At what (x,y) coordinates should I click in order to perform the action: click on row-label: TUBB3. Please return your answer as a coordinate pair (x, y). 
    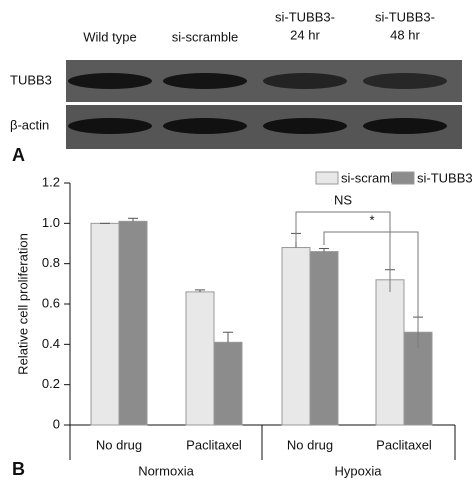
    Looking at the image, I should click on (31, 79).